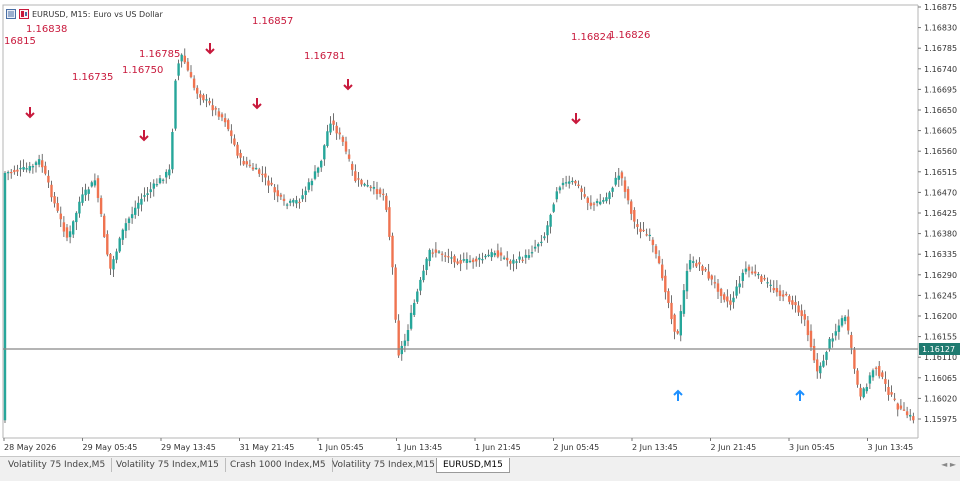 The height and width of the screenshot is (481, 960). What do you see at coordinates (257, 104) in the screenshot?
I see `sell-arrow-icon` at bounding box center [257, 104].